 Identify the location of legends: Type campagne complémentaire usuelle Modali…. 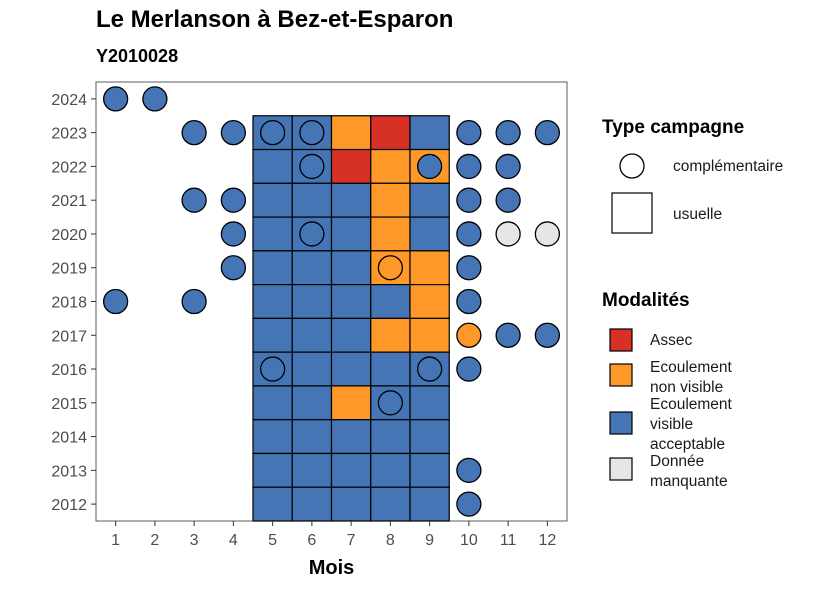
(692, 303).